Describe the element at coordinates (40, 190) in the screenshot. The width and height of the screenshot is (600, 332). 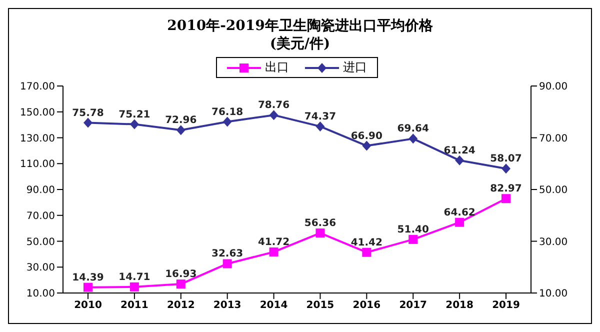
I see `y-tick-label: 90.00` at that location.